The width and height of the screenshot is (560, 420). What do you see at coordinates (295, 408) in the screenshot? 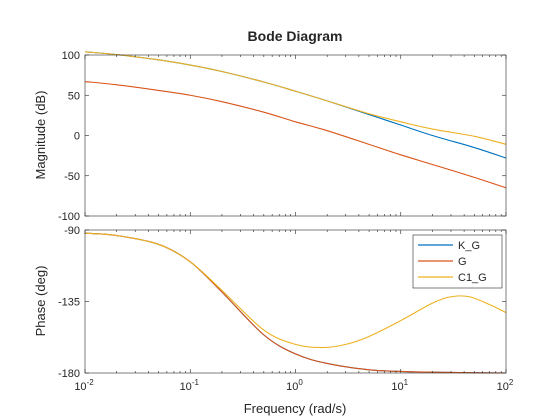
I see `frequency-xlabel: Frequency (rad/s)` at bounding box center [295, 408].